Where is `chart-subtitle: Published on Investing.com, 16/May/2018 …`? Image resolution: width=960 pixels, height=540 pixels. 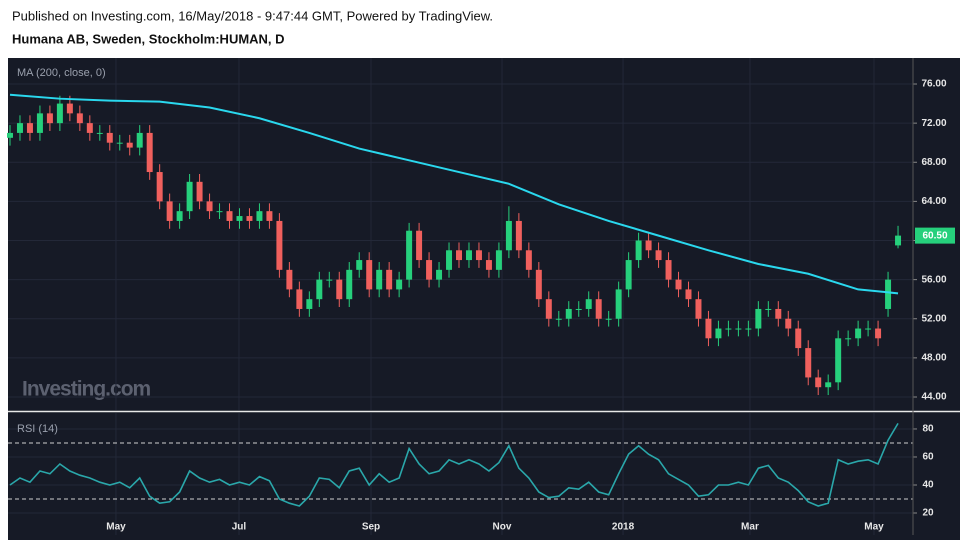
chart-subtitle: Published on Investing.com, 16/May/2018 … is located at coordinates (252, 15).